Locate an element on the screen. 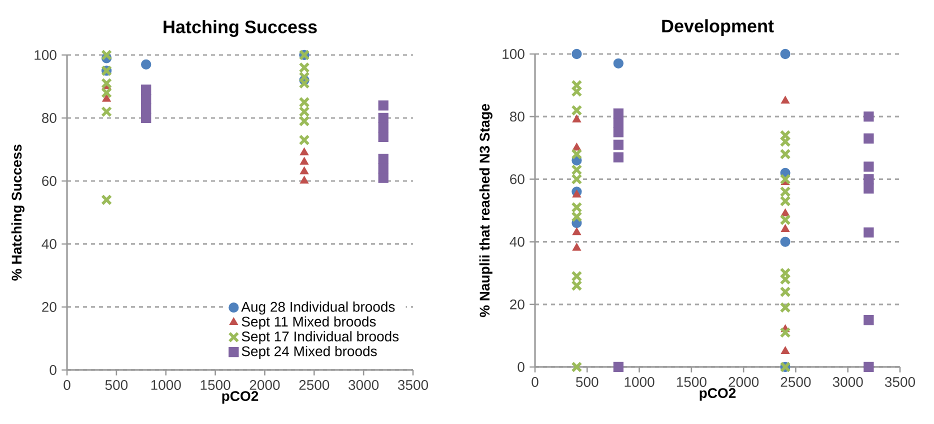 The height and width of the screenshot is (424, 934). chart-title: Development is located at coordinates (718, 27).